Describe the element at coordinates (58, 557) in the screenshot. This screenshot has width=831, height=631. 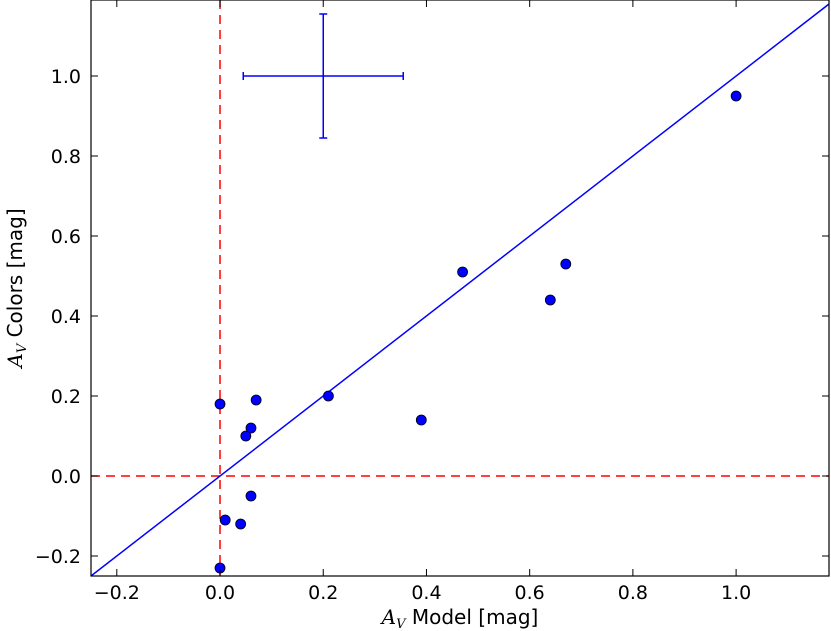
I see `y-tick-label: −0.2` at that location.